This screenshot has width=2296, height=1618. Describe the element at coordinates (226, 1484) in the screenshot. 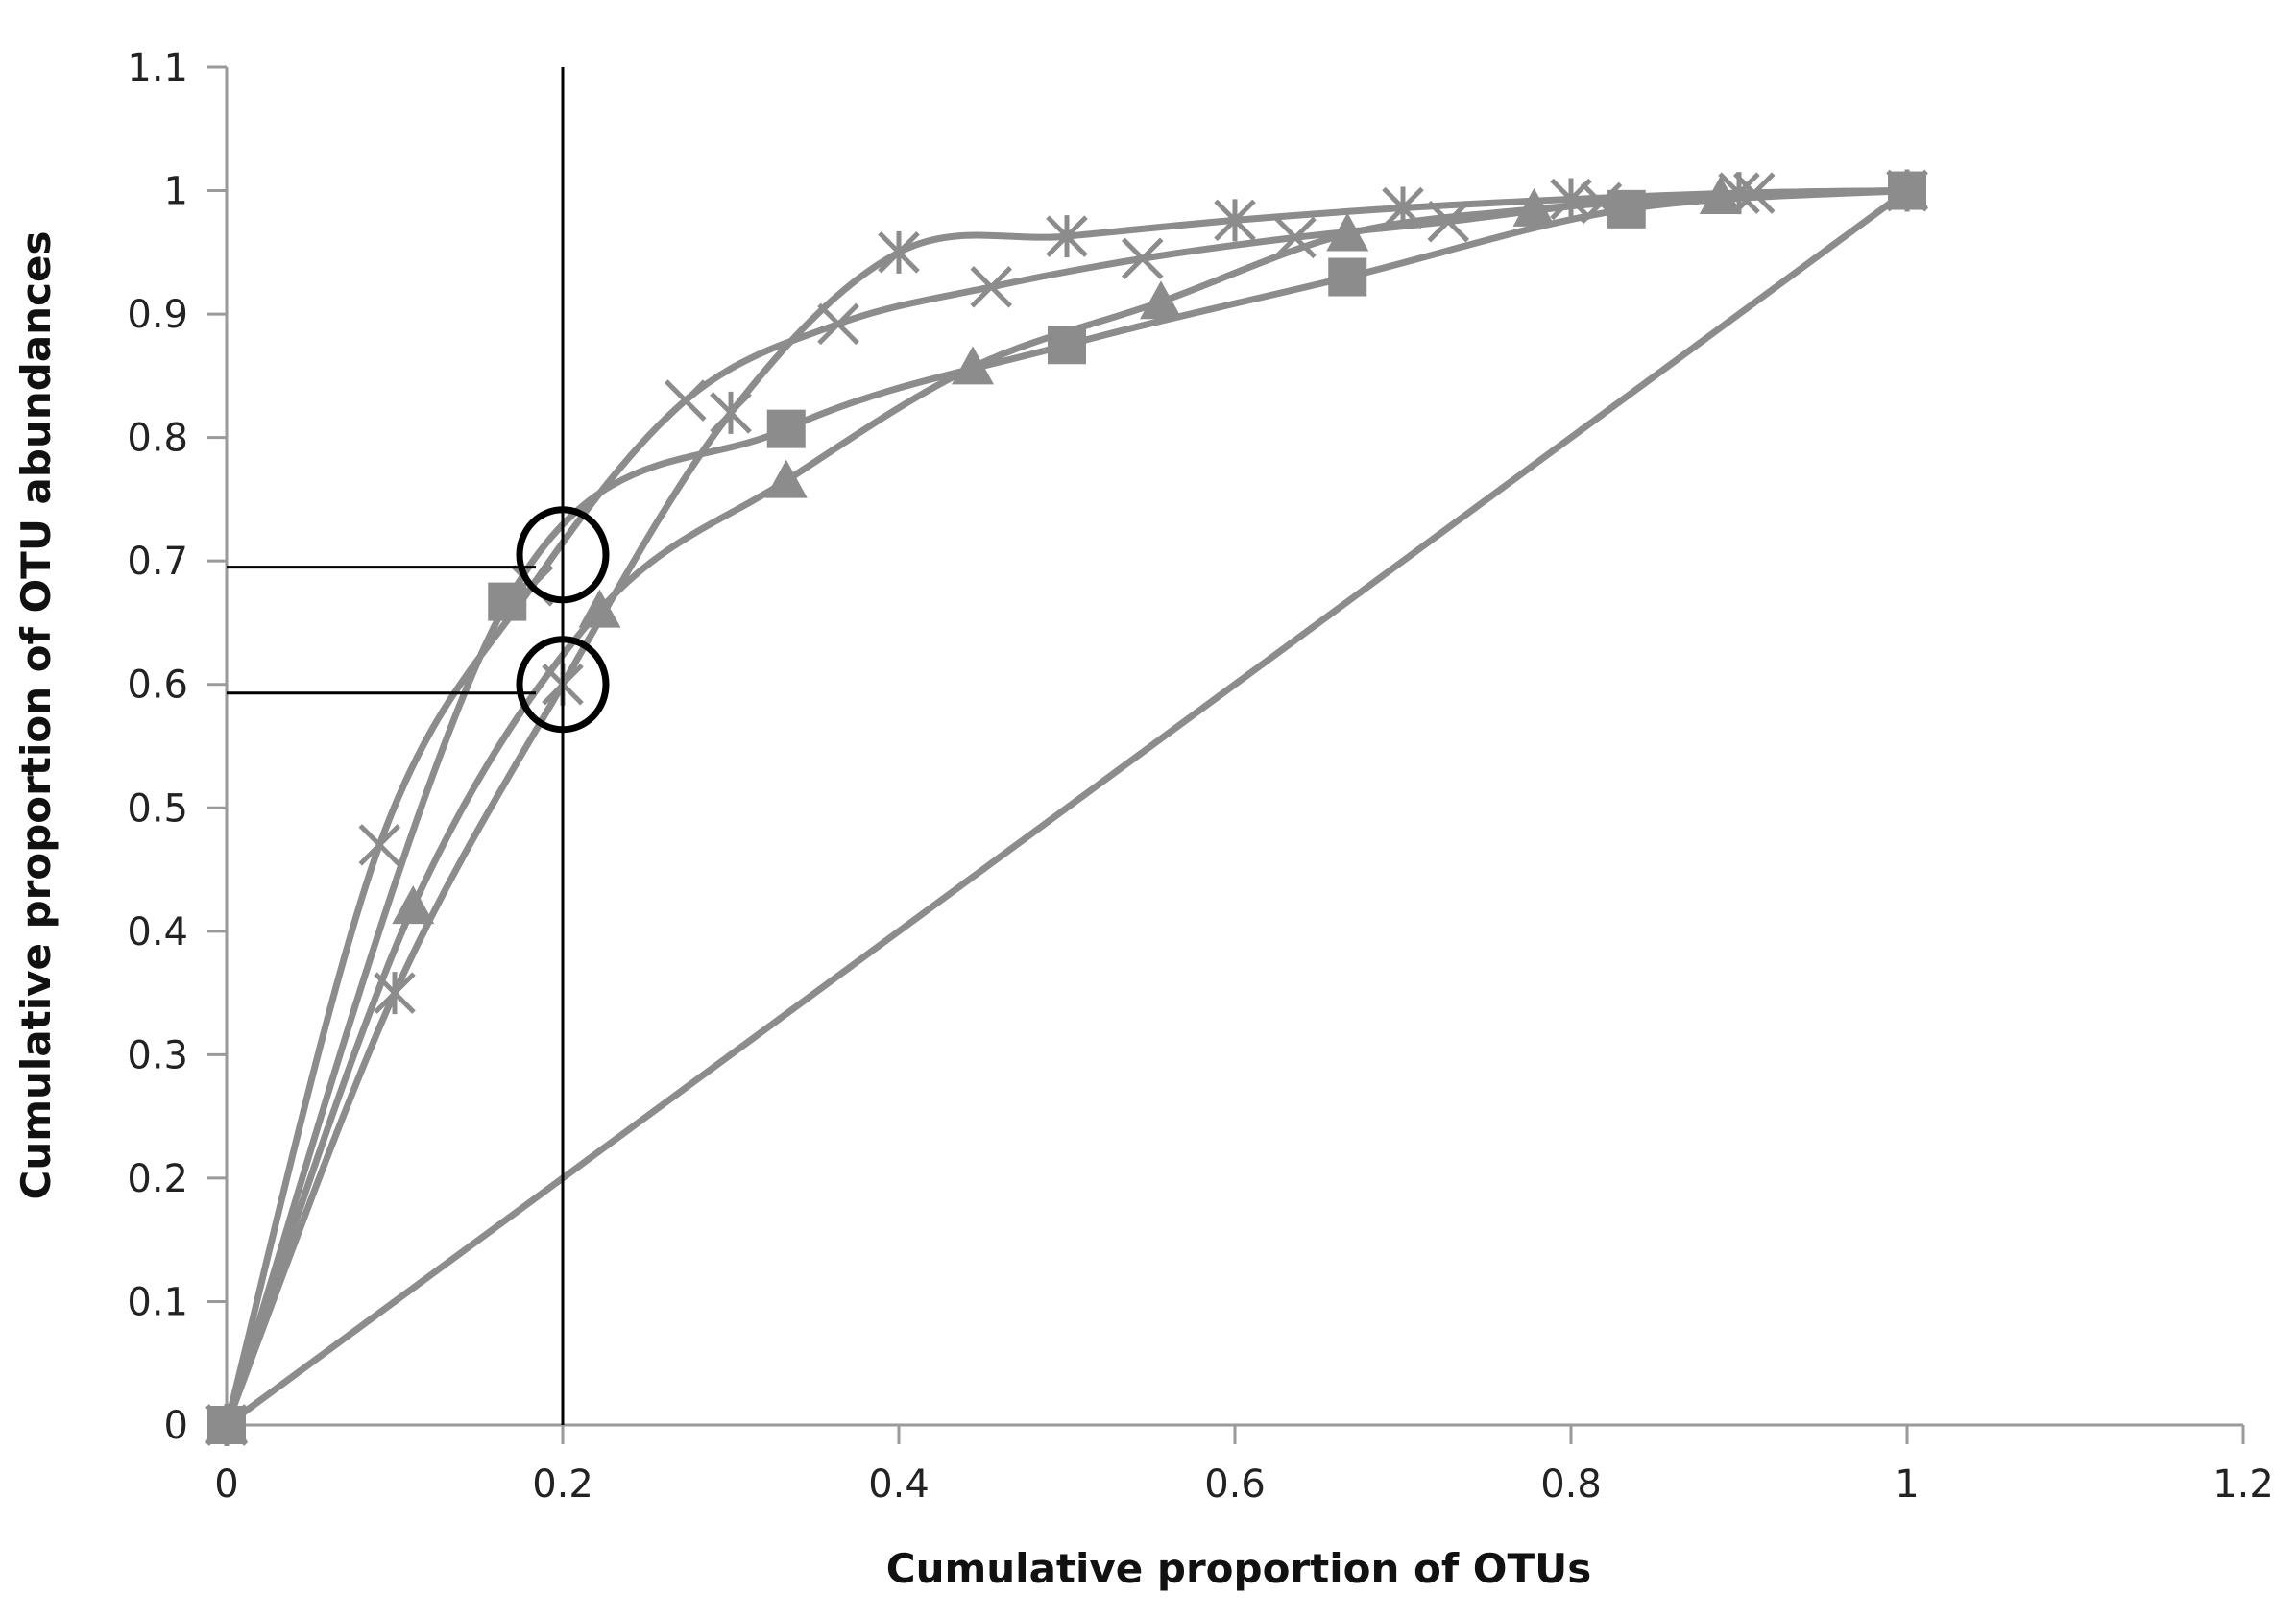

I see `x-tick-label-0: 0` at that location.